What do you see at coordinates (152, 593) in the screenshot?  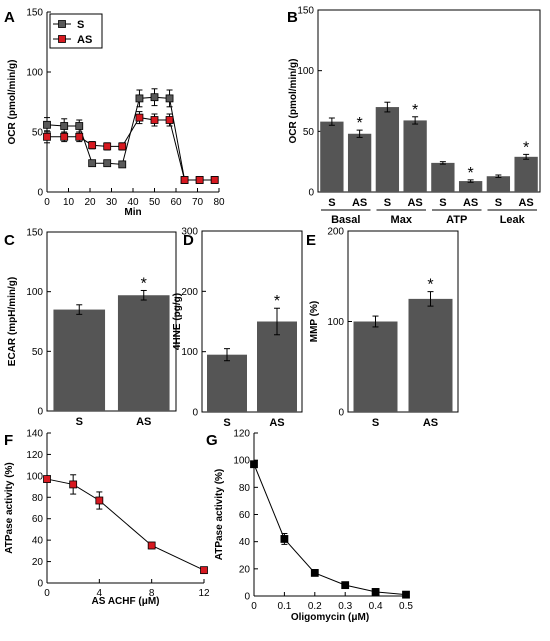 I see `x-tick-label: 8` at bounding box center [152, 593].